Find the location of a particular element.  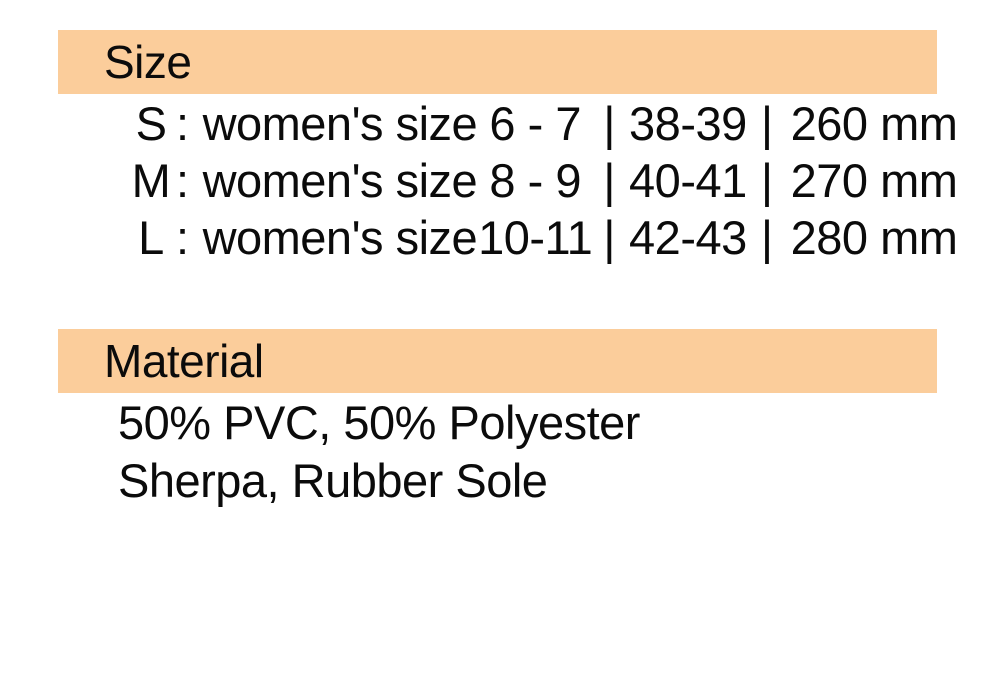

us-size-range: 8 - 9 is located at coordinates (535, 180).